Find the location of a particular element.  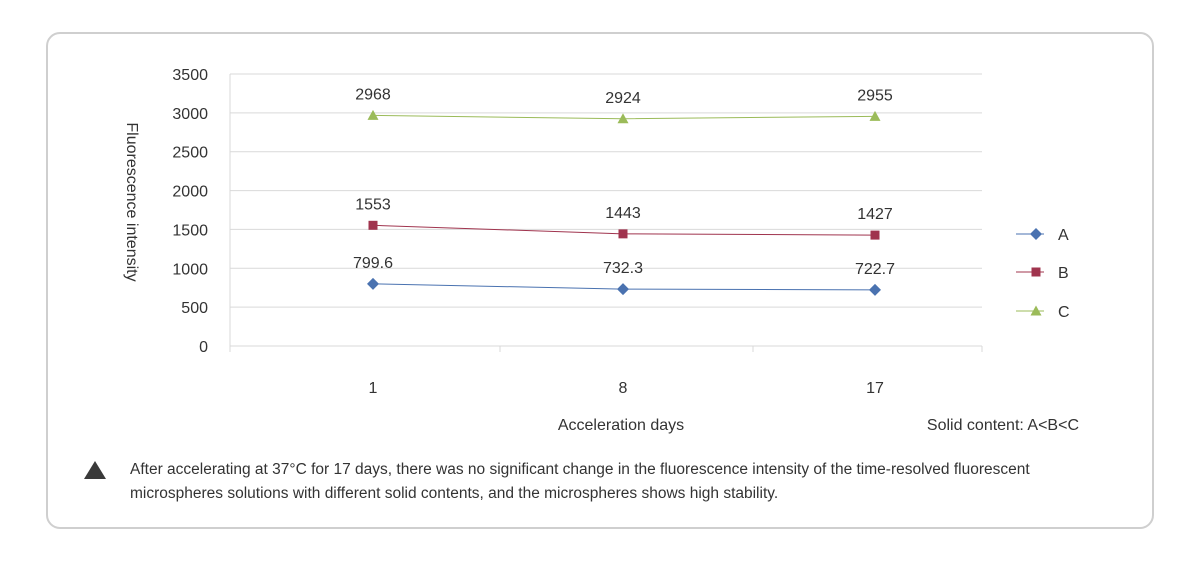

data-label: 2955 is located at coordinates (875, 95).